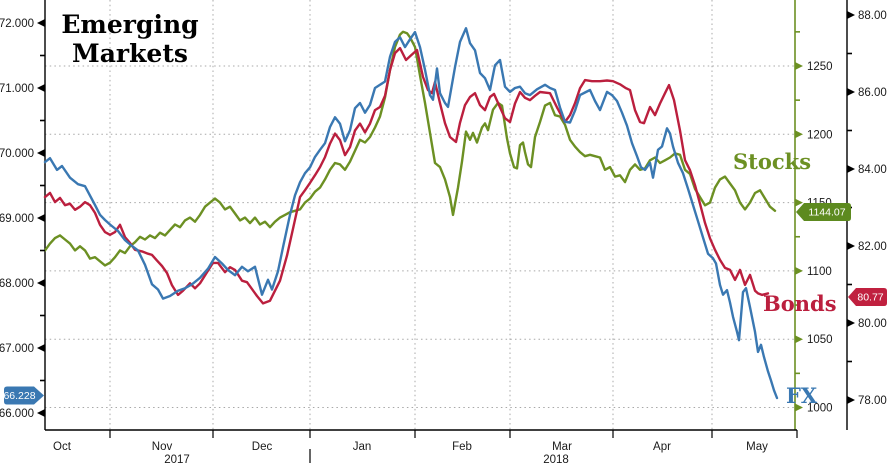  What do you see at coordinates (17, 24) in the screenshot?
I see `fx-axis-tick-label: 72.000` at bounding box center [17, 24].